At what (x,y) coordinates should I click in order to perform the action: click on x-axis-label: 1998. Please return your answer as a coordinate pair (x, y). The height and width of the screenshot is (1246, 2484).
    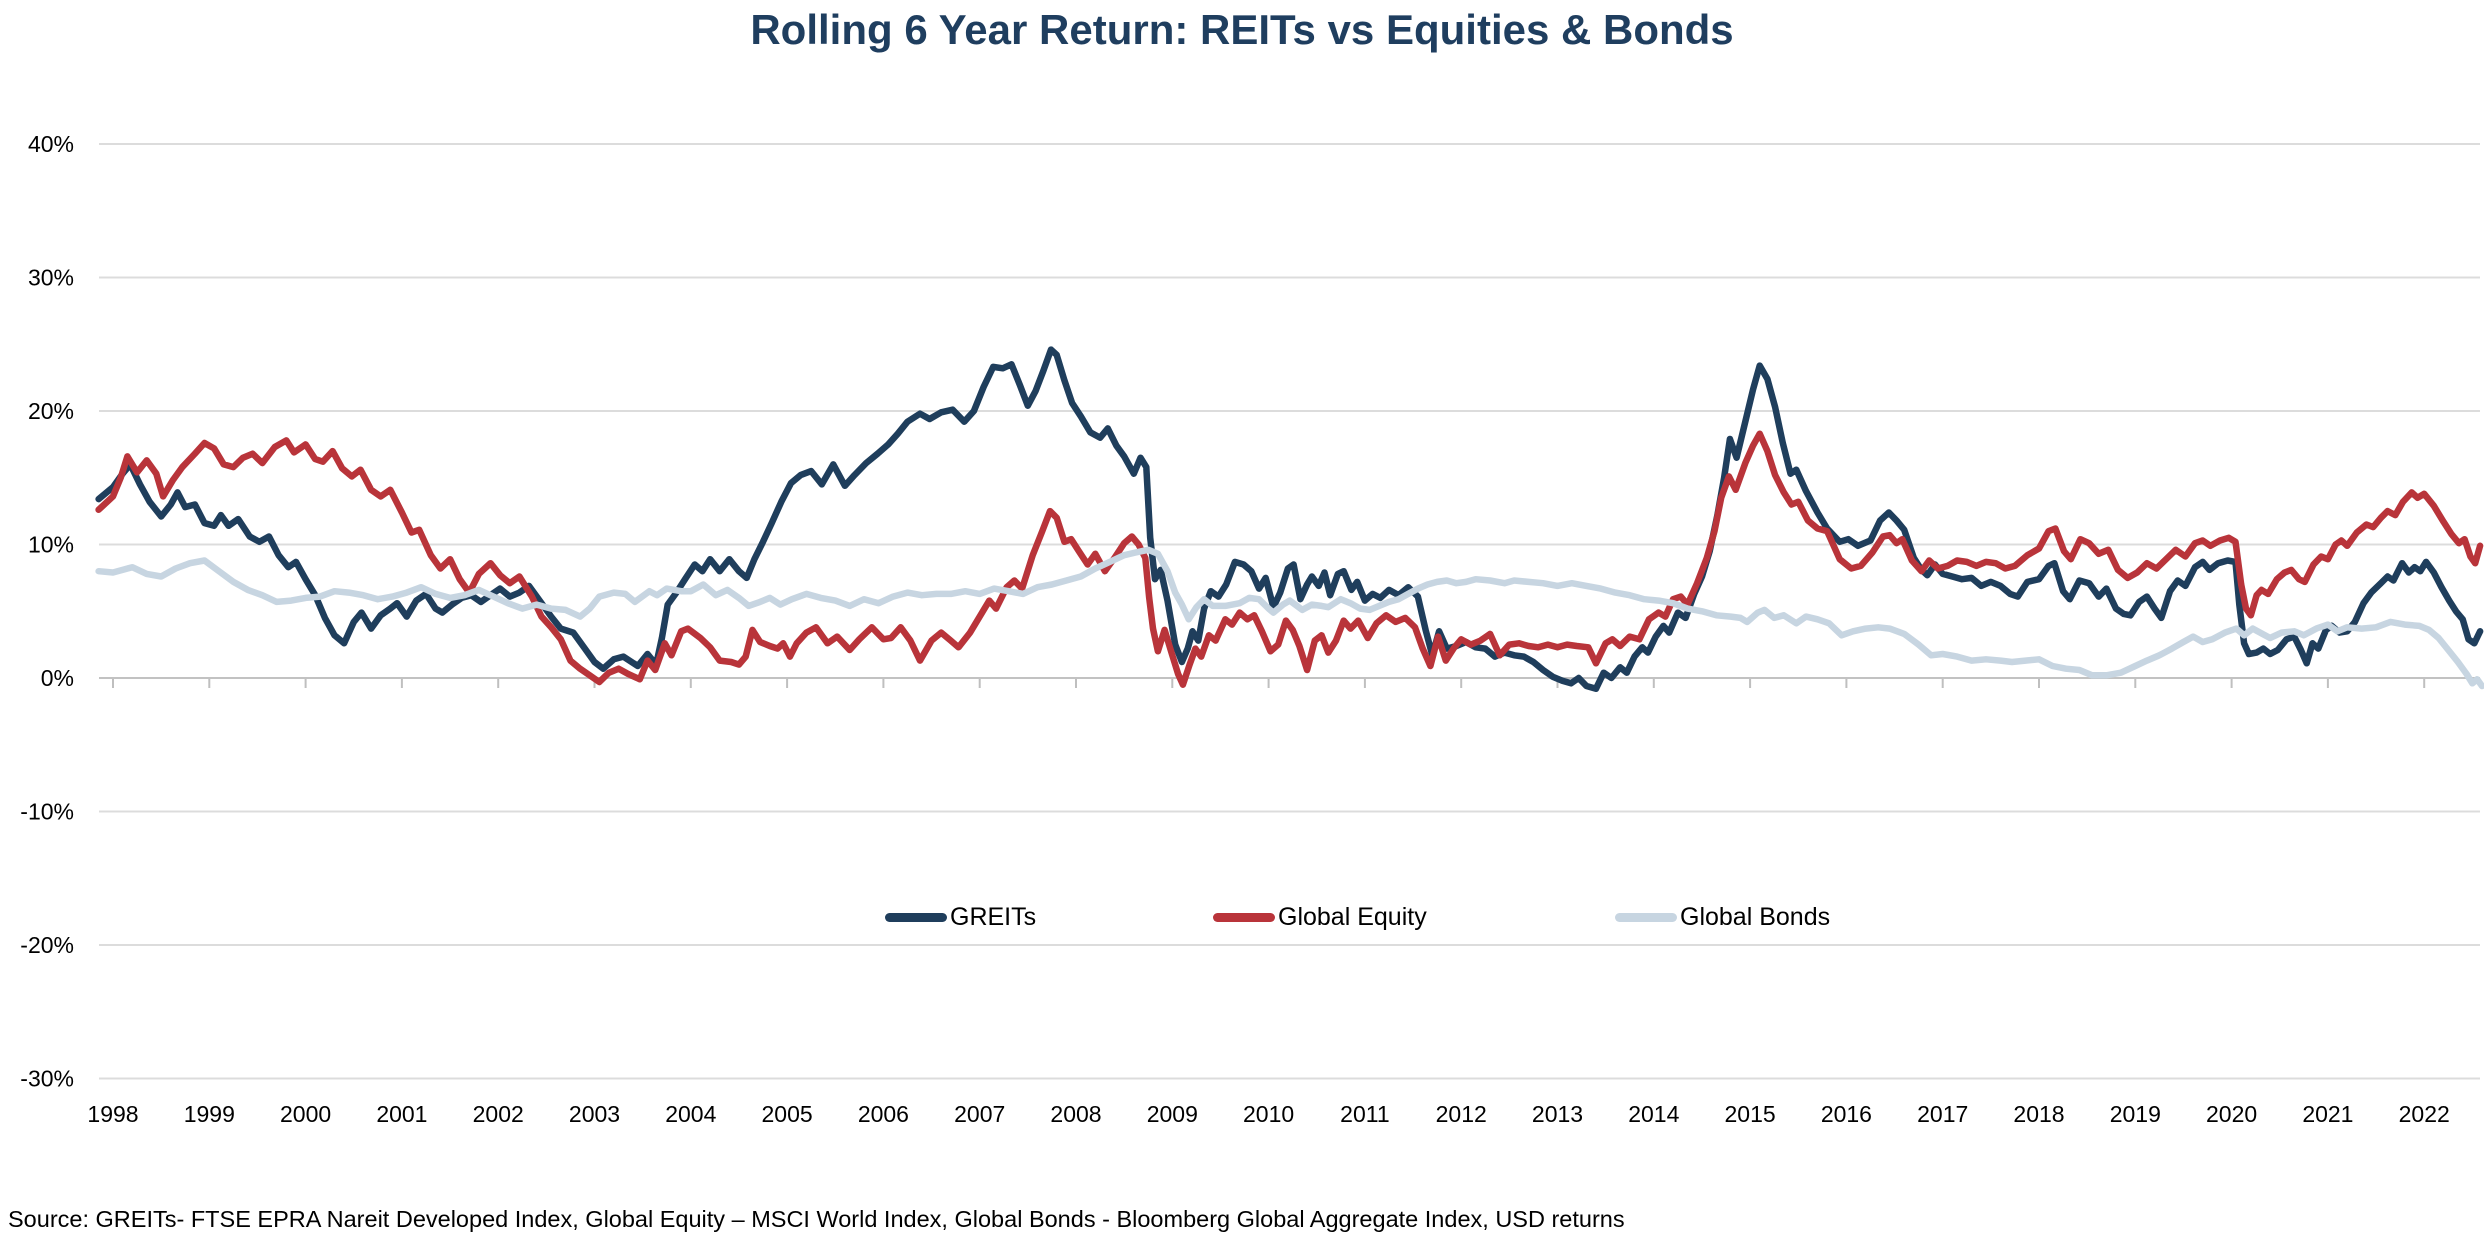
    Looking at the image, I should click on (112, 1114).